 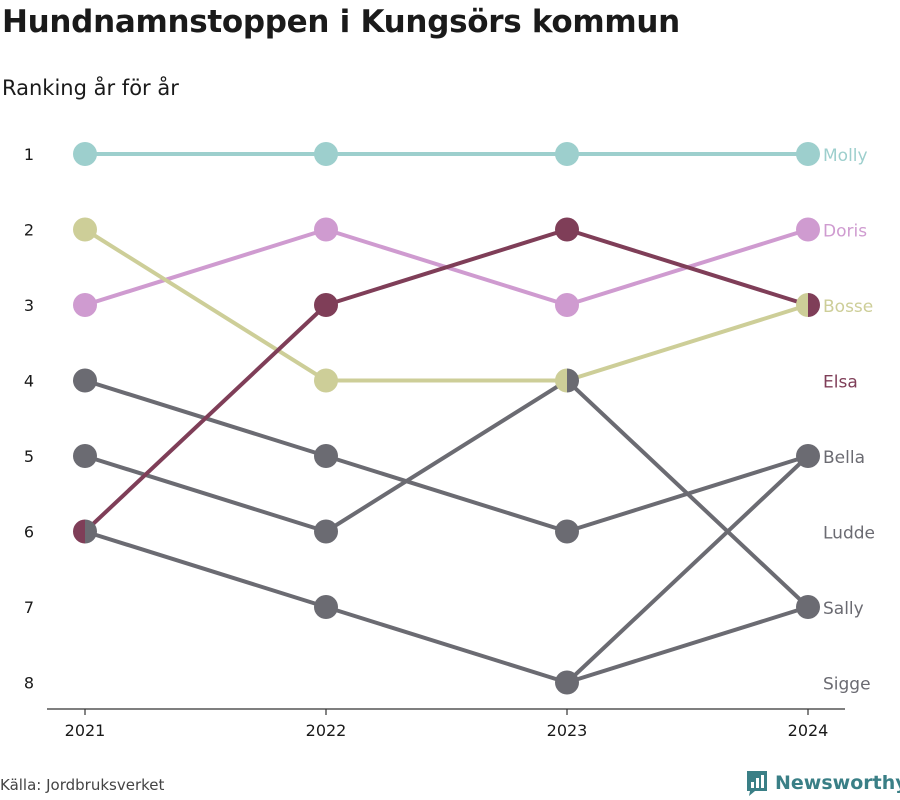 What do you see at coordinates (29, 456) in the screenshot?
I see `y-tick-label: 5` at bounding box center [29, 456].